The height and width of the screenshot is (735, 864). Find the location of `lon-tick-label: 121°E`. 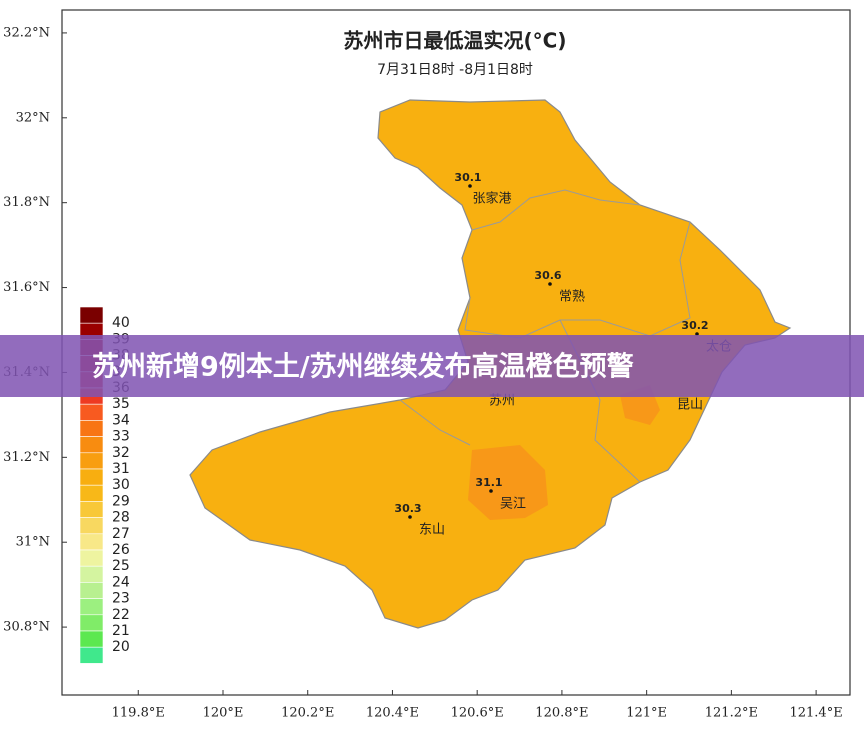

lon-tick-label: 121°E is located at coordinates (646, 713).